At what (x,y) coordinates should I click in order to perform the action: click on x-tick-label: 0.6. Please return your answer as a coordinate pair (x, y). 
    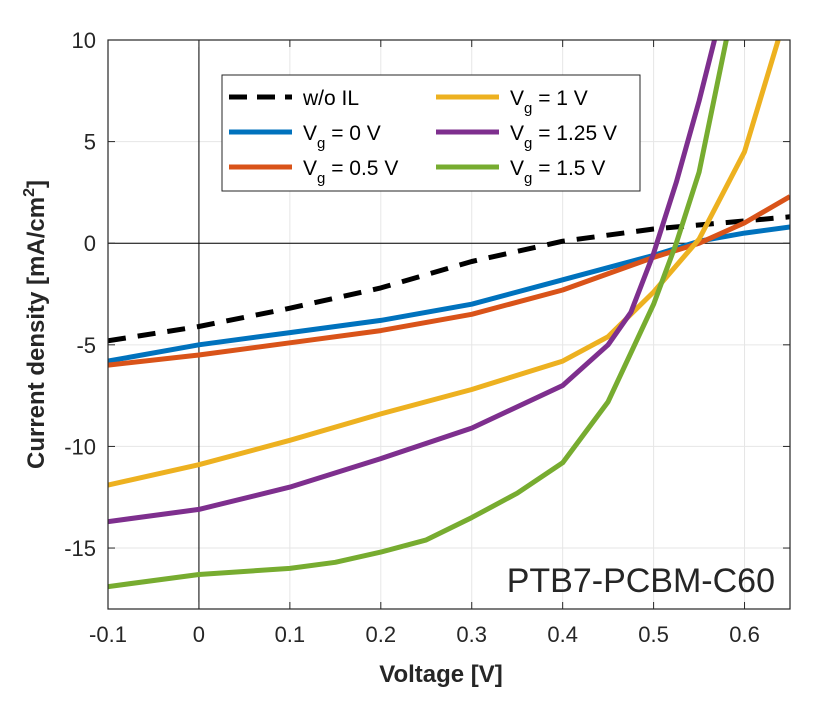
    Looking at the image, I should click on (744, 634).